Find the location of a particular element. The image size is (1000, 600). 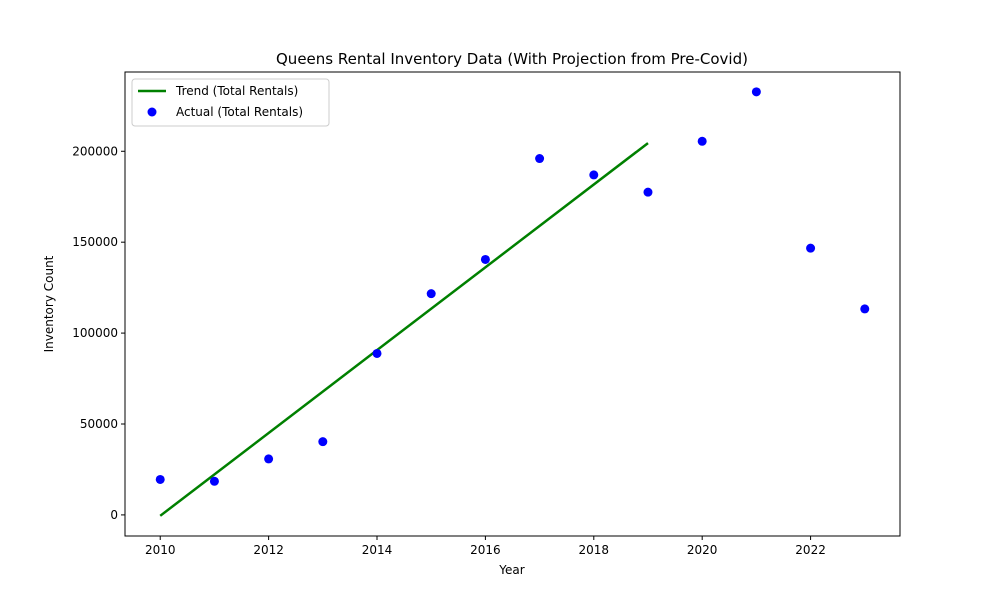

y-axis: 0 50000 100000 150000 200000 is located at coordinates (98, 333).